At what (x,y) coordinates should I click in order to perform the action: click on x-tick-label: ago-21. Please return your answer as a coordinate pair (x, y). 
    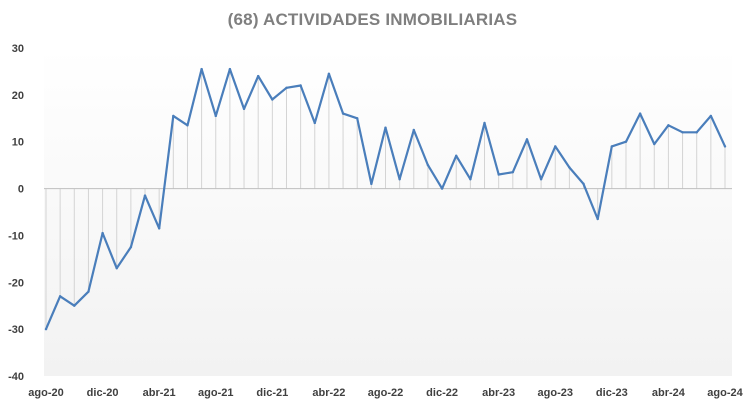
    Looking at the image, I should click on (215, 393).